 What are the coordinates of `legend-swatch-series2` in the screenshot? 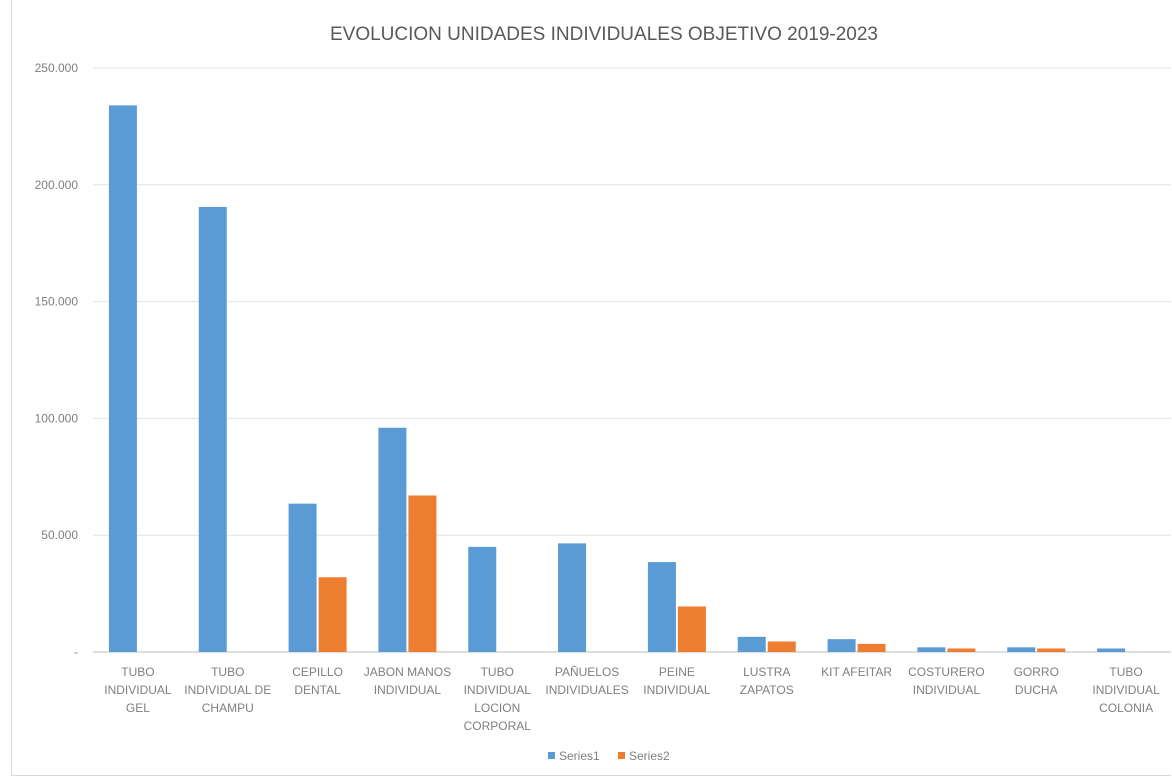 It's located at (621, 755).